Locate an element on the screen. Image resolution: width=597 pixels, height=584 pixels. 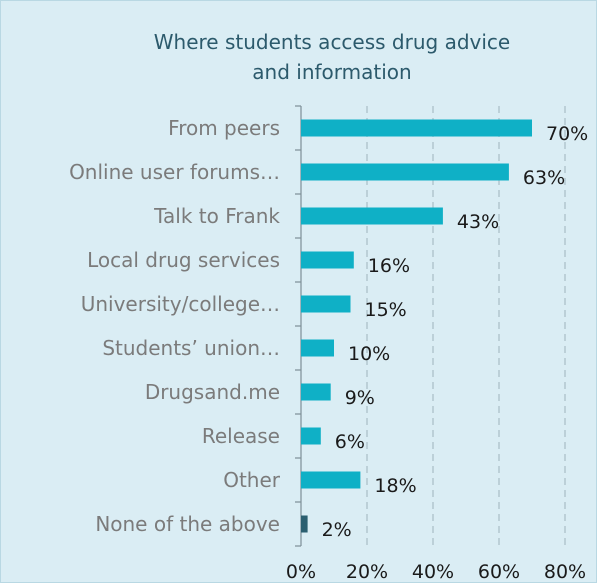
value-label-0: 70% is located at coordinates (567, 134).